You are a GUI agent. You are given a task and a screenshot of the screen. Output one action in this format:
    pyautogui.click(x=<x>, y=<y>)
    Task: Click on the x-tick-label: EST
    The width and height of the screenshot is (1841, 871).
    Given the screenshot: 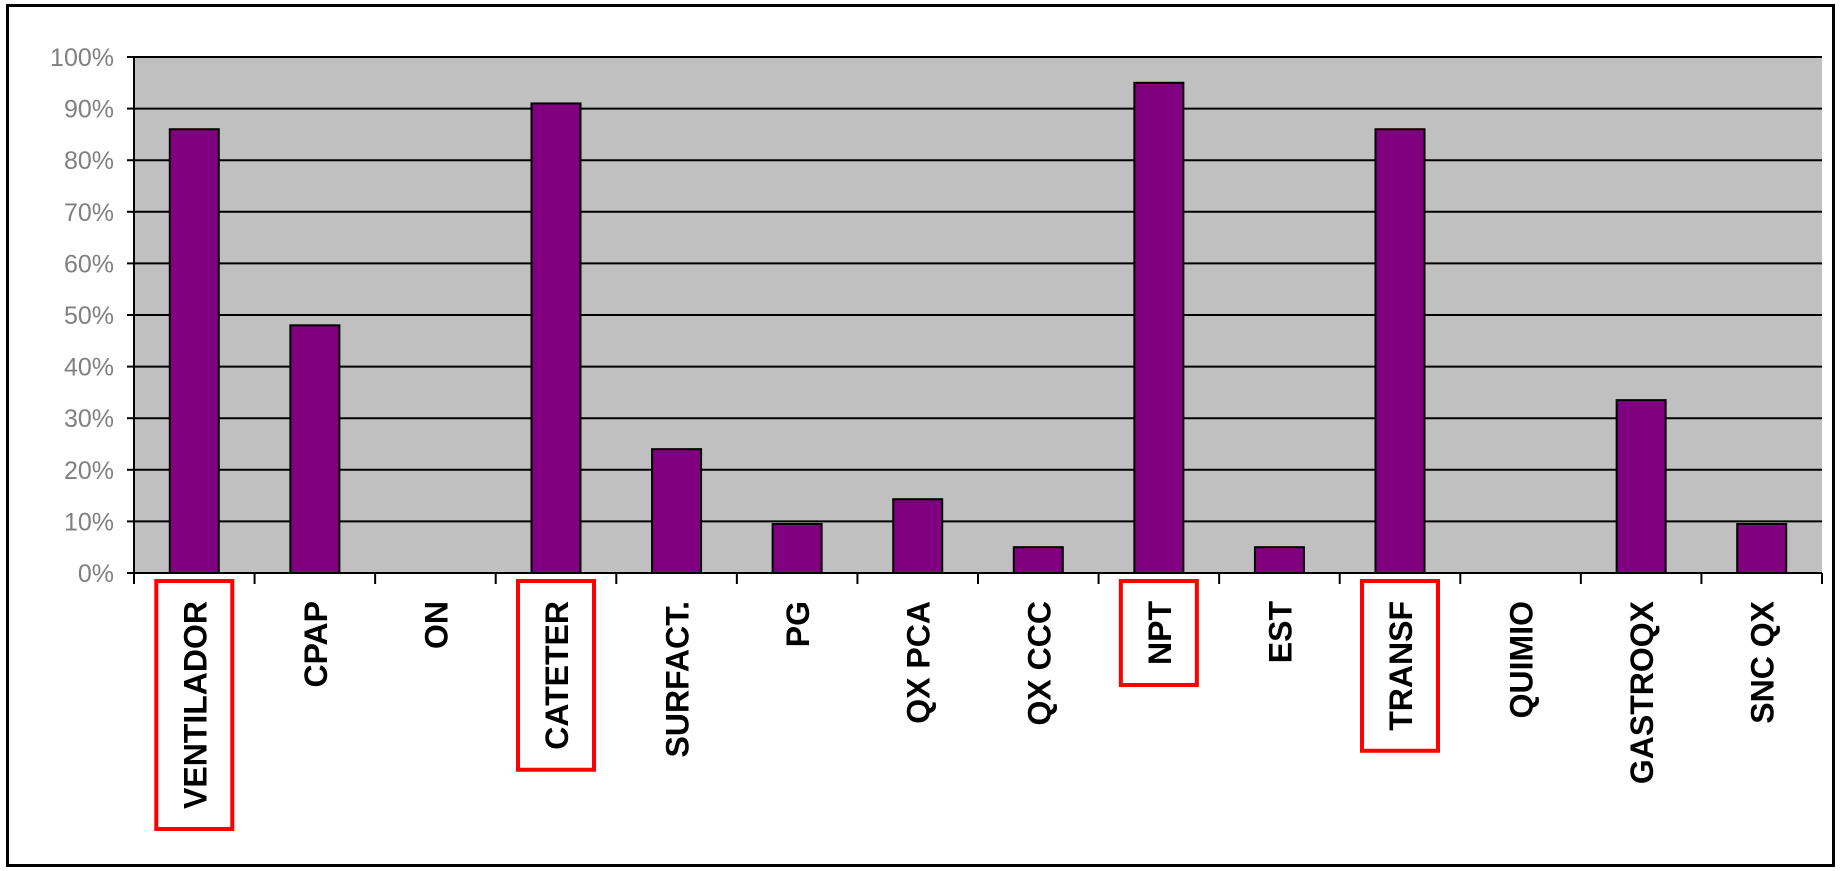 What is the action you would take?
    pyautogui.click(x=1280, y=632)
    